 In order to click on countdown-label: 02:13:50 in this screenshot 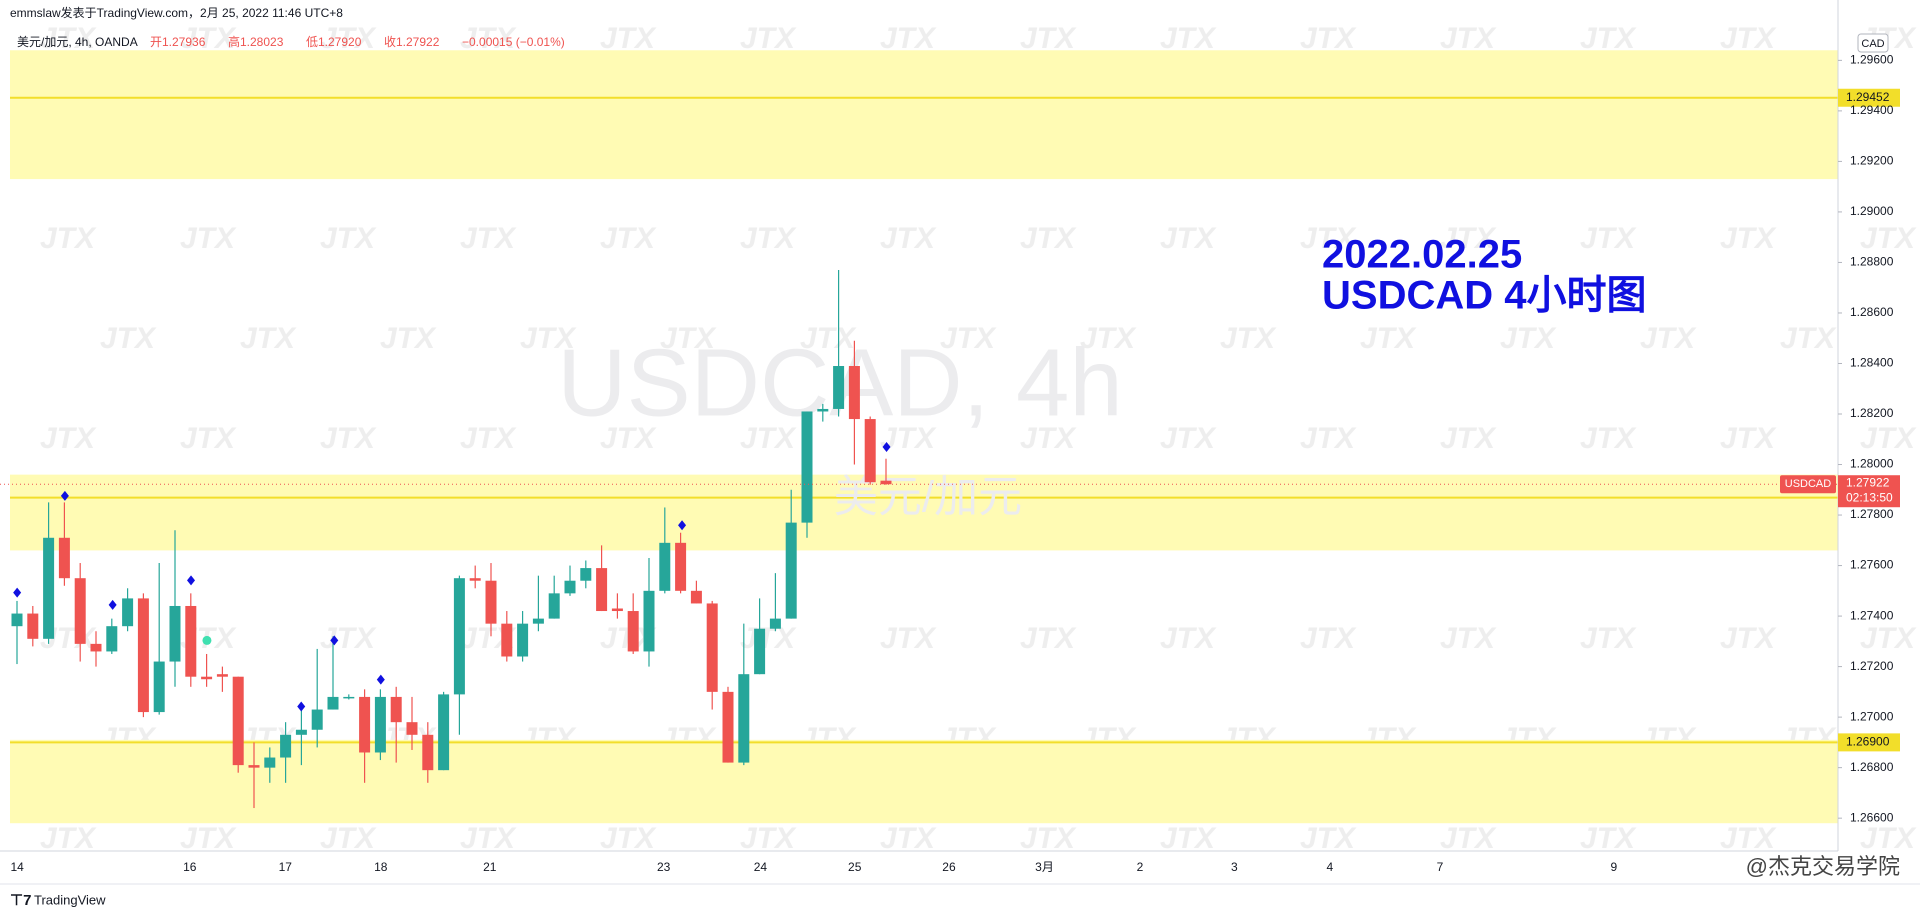, I will do `click(1869, 497)`.